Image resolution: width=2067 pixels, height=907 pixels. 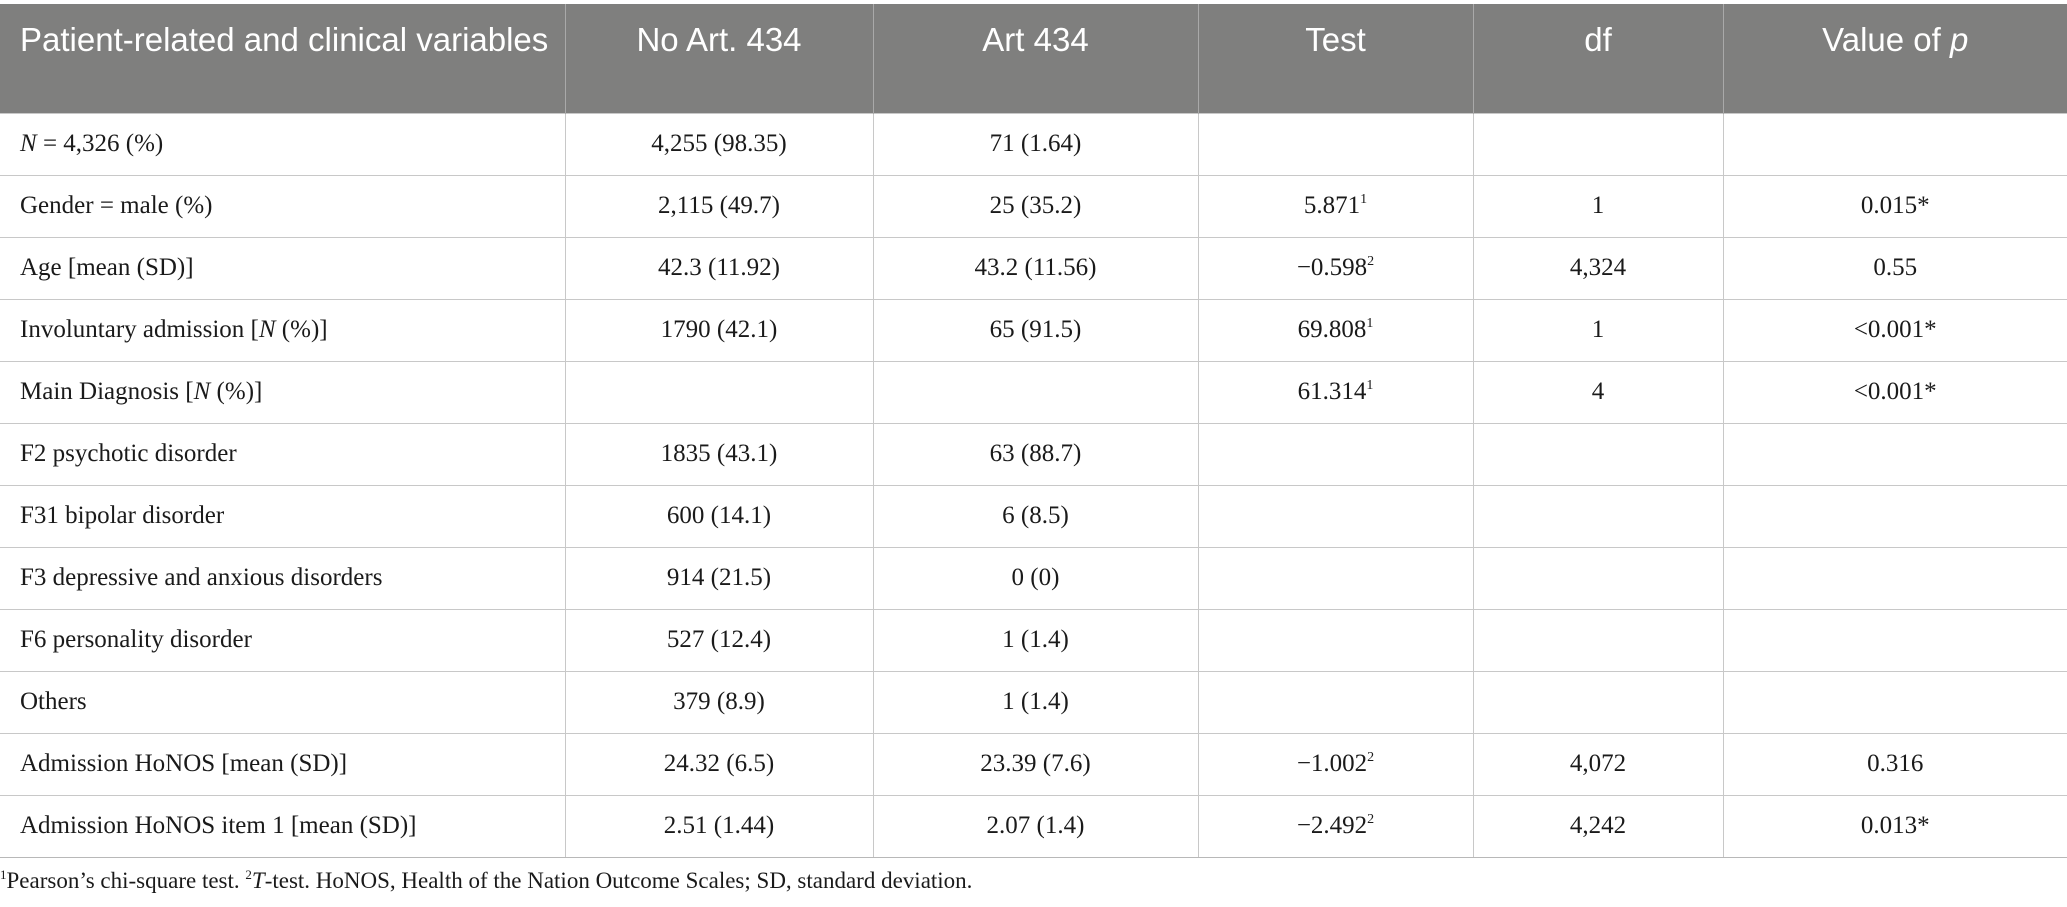 What do you see at coordinates (1598, 764) in the screenshot?
I see `df-cell: 4,072` at bounding box center [1598, 764].